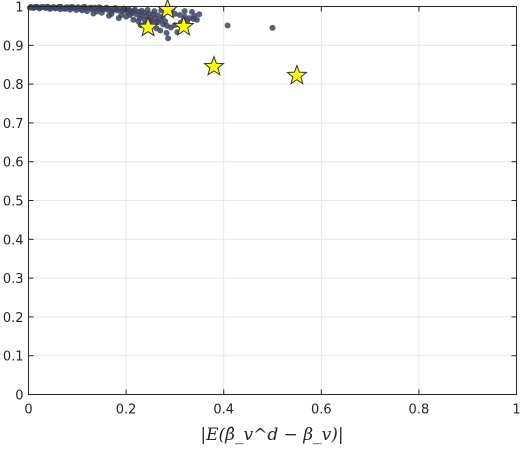  What do you see at coordinates (223, 410) in the screenshot?
I see `x-tick-label: 0.4` at bounding box center [223, 410].